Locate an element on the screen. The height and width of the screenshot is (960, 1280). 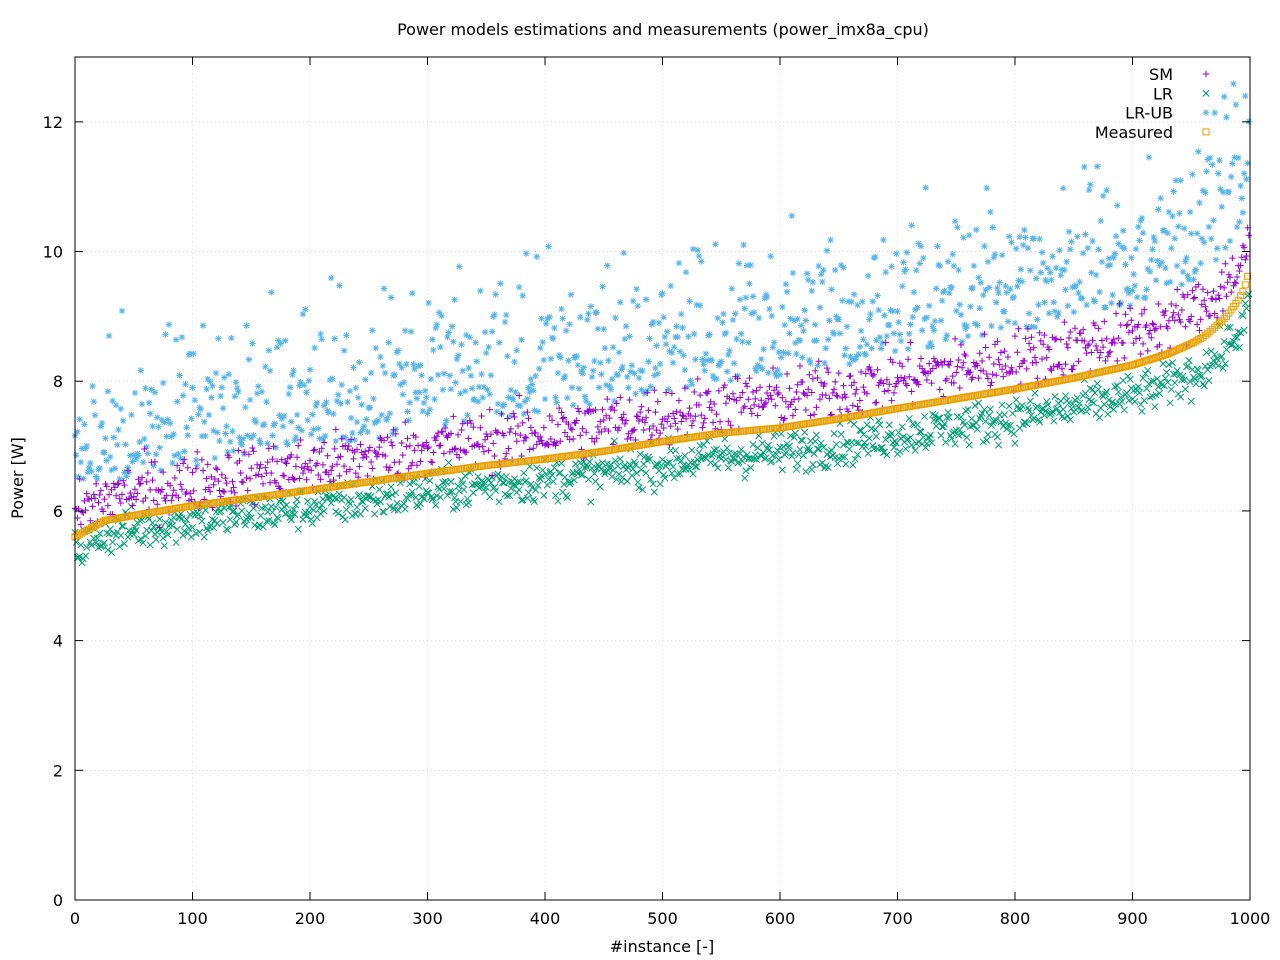
x-tick-label: 600 is located at coordinates (780, 918).